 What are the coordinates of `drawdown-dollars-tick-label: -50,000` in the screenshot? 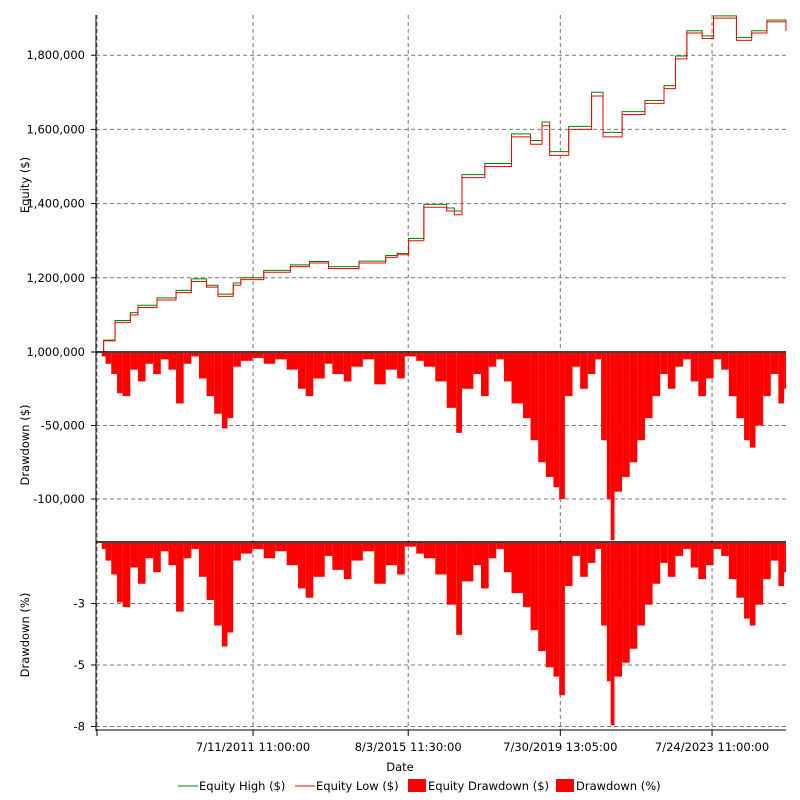 It's located at (63, 426).